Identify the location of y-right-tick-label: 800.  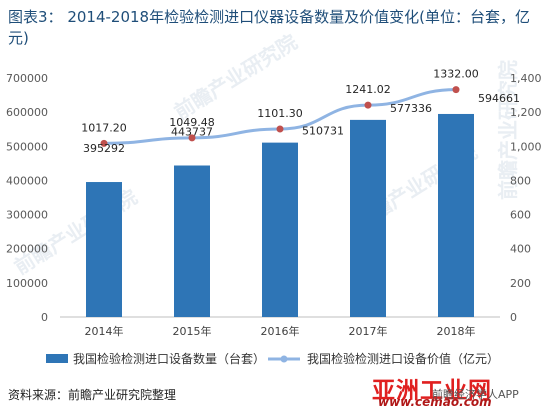
(520, 180).